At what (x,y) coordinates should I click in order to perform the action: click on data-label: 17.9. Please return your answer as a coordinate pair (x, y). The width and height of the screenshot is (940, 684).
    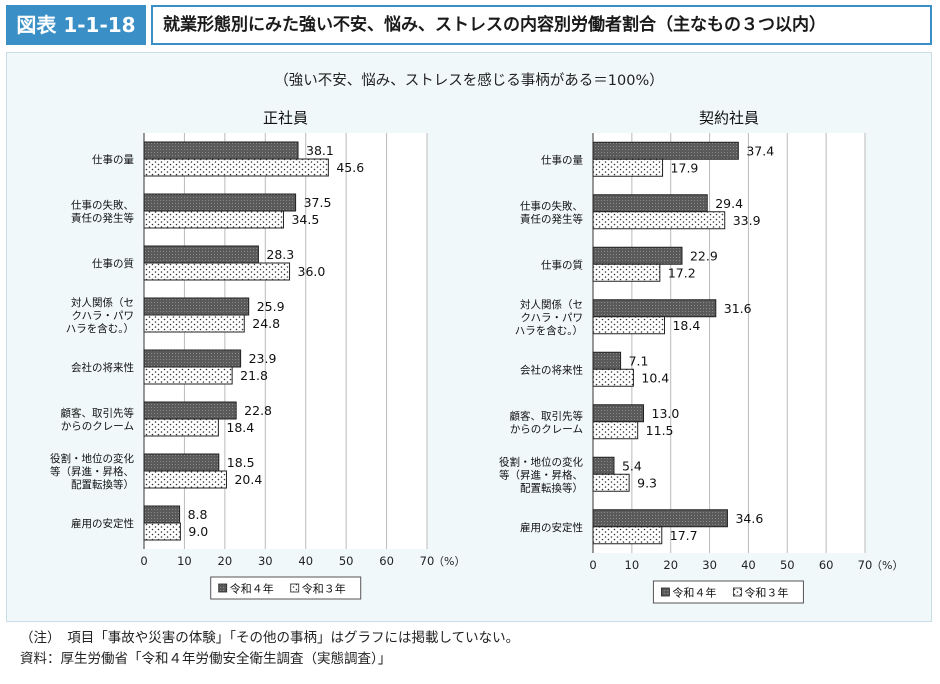
    Looking at the image, I should click on (685, 167).